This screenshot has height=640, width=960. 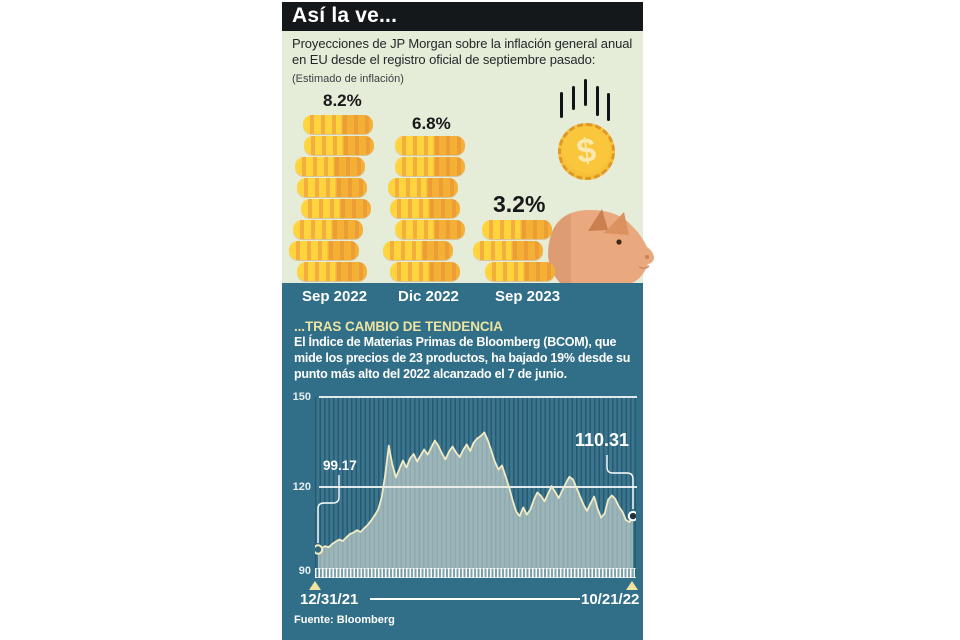 I want to click on axis-marker-triangle-left, so click(x=315, y=585).